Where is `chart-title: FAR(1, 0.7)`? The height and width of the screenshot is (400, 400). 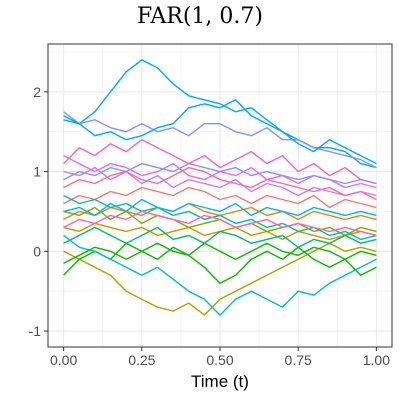
chart-title: FAR(1, 0.7) is located at coordinates (200, 16).